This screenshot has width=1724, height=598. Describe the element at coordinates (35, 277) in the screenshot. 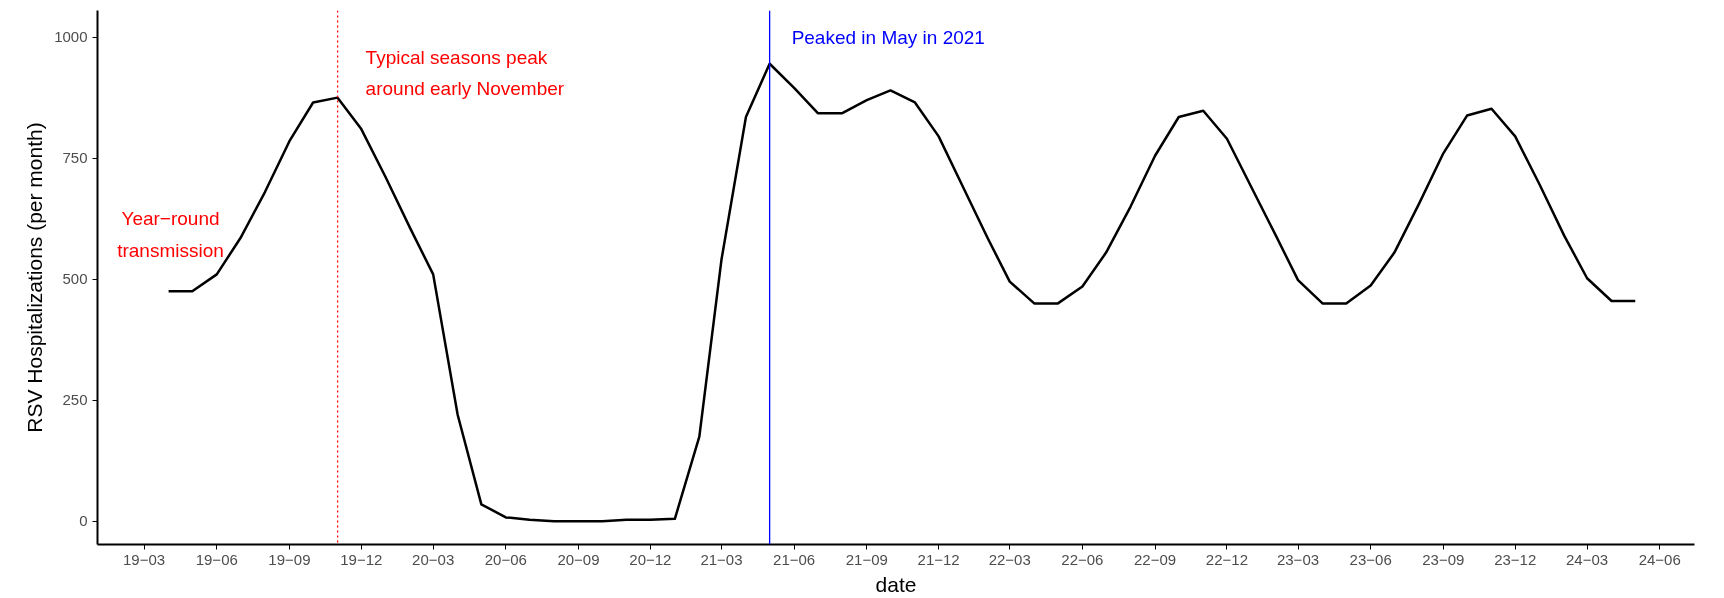

I see `y-axis-title: RSV Hospitalizations (per month)` at that location.